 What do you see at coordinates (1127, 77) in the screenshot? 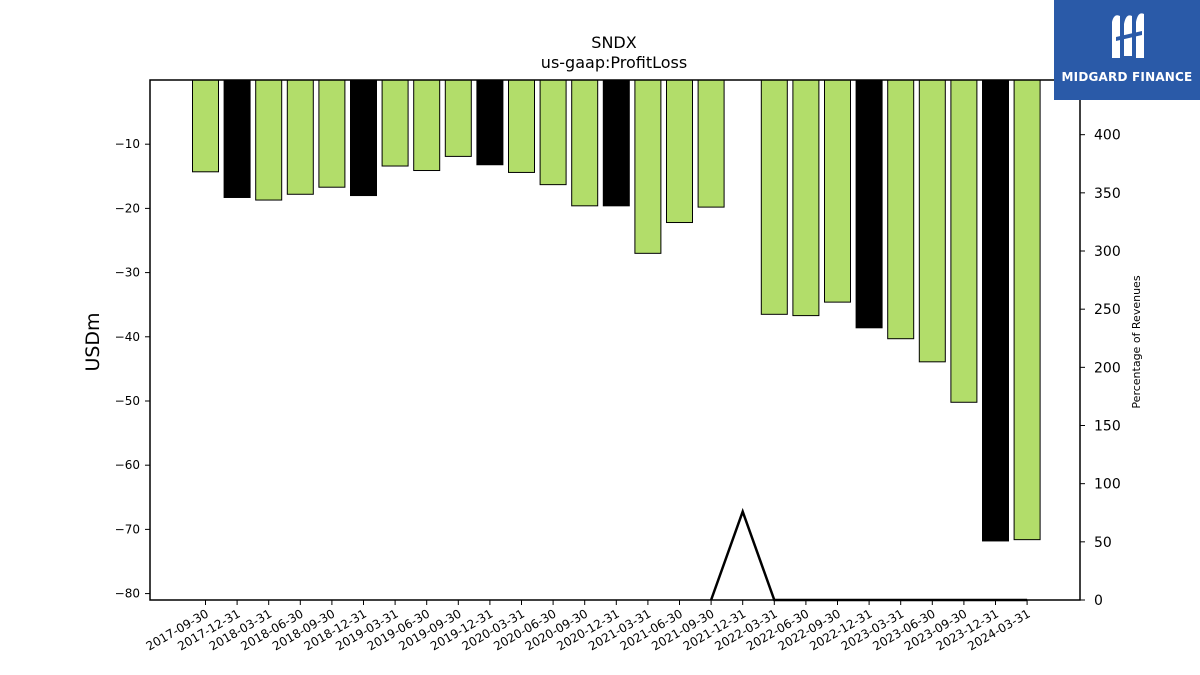
I see `brand-name: MIDGARD FINANCE` at bounding box center [1127, 77].